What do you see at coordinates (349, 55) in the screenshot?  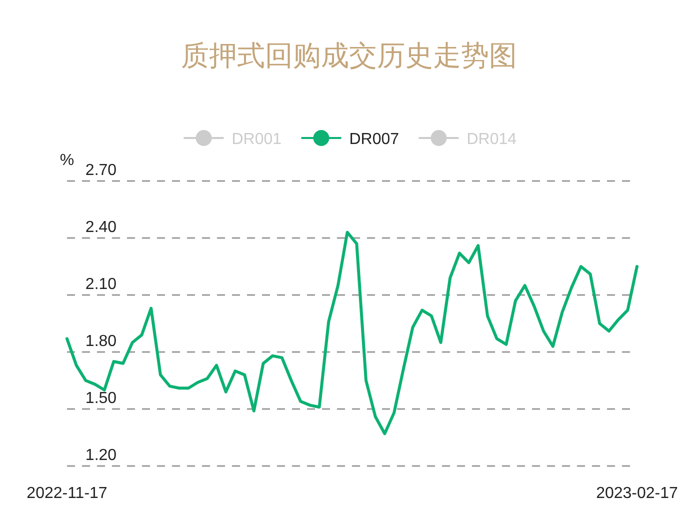 I see `chart-title: 质押式回购成交历史走势图` at bounding box center [349, 55].